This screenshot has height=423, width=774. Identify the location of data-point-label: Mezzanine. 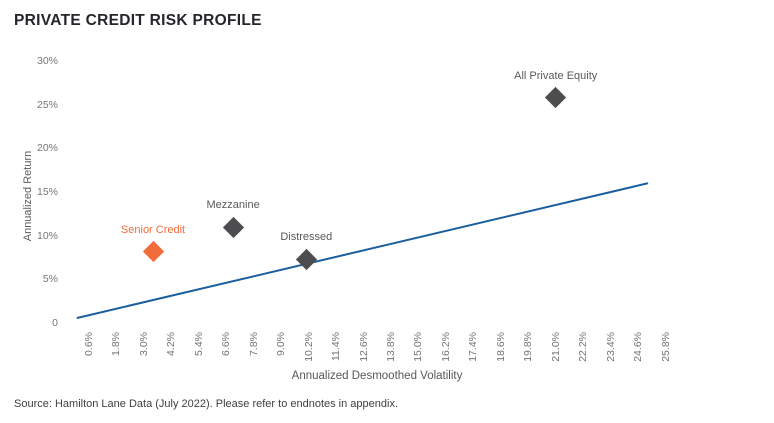
(233, 205).